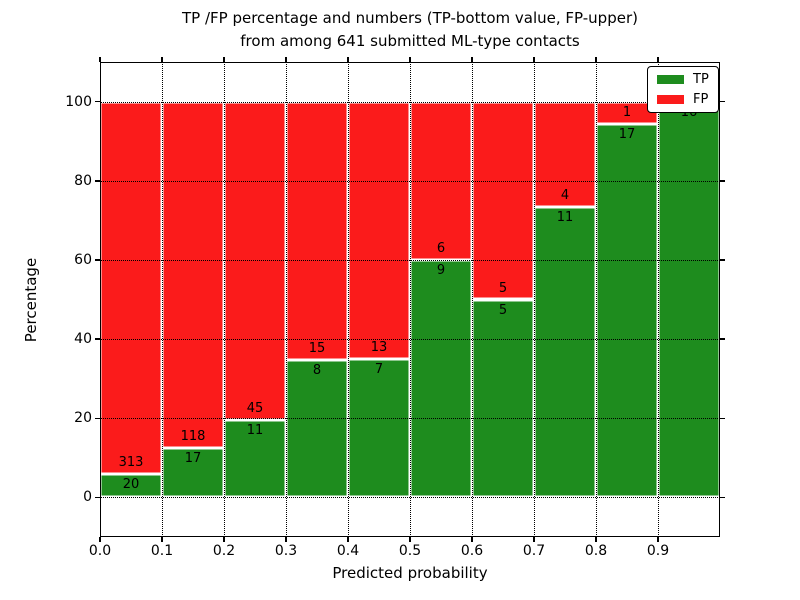 This screenshot has width=800, height=600. I want to click on x-tick-label: 0.5, so click(410, 551).